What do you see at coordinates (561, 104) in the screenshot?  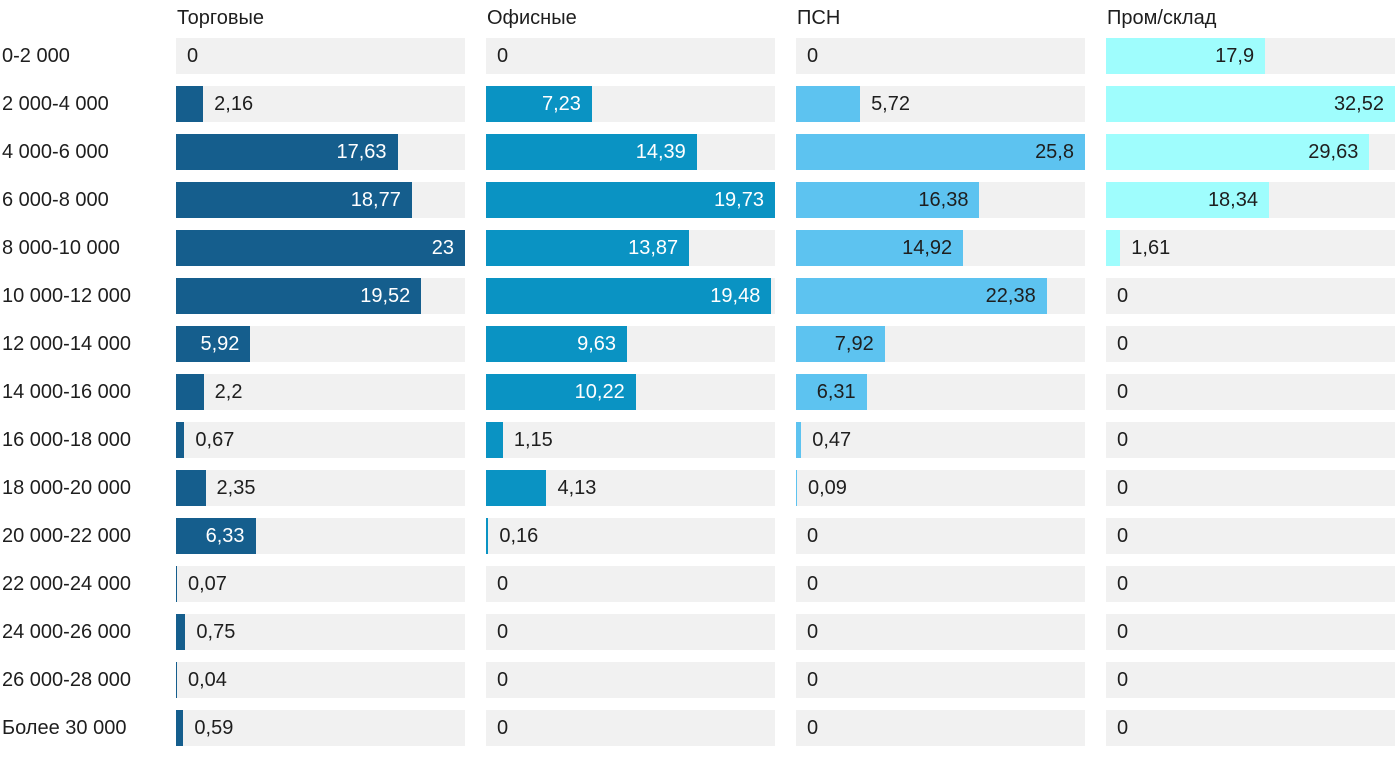 I see `bar-value-label: 7,23` at bounding box center [561, 104].